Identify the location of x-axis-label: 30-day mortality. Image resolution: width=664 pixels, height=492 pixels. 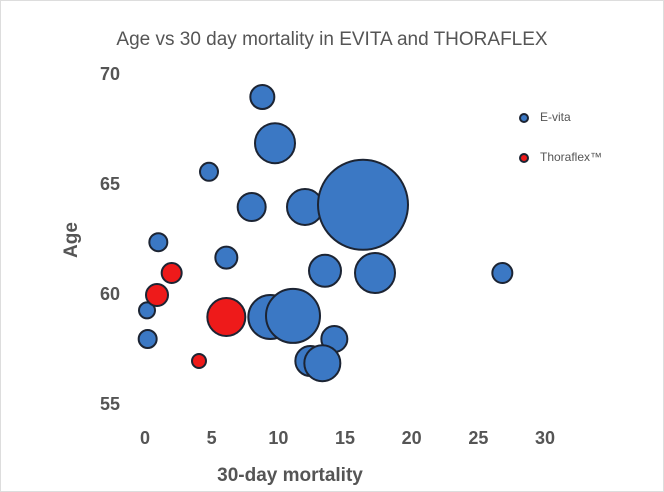
(290, 475).